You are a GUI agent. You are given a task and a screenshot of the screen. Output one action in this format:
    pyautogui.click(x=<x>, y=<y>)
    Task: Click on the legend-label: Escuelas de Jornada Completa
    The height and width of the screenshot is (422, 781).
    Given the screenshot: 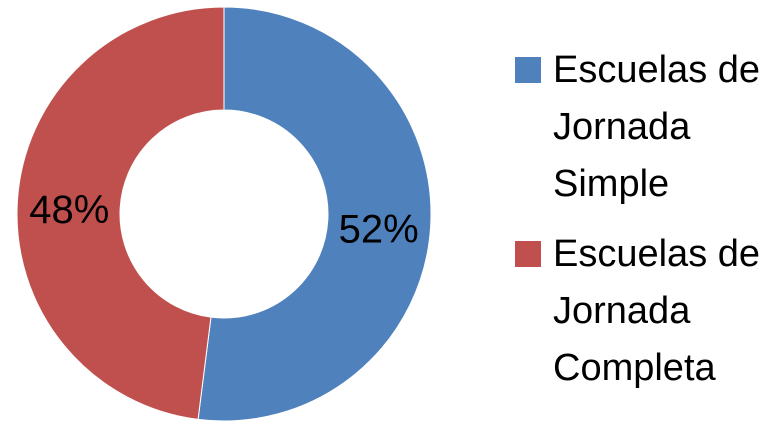 What is the action you would take?
    pyautogui.click(x=657, y=311)
    